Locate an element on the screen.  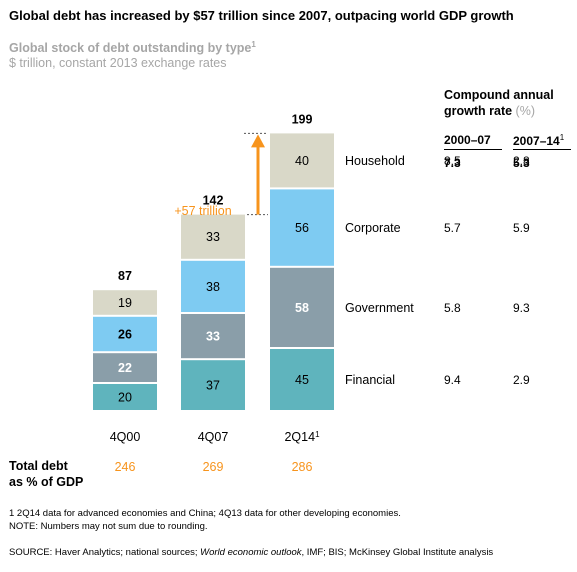
increase-arrow-head is located at coordinates (258, 141).